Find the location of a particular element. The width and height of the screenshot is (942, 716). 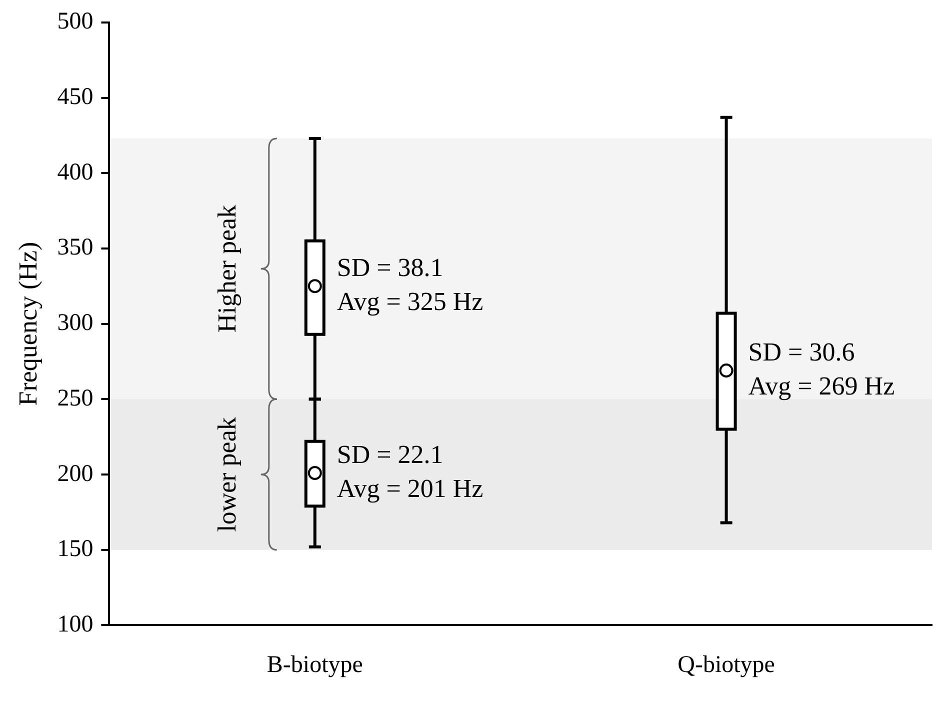

annotation: SD = 30.6 Avg = 269 Hz is located at coordinates (821, 368).